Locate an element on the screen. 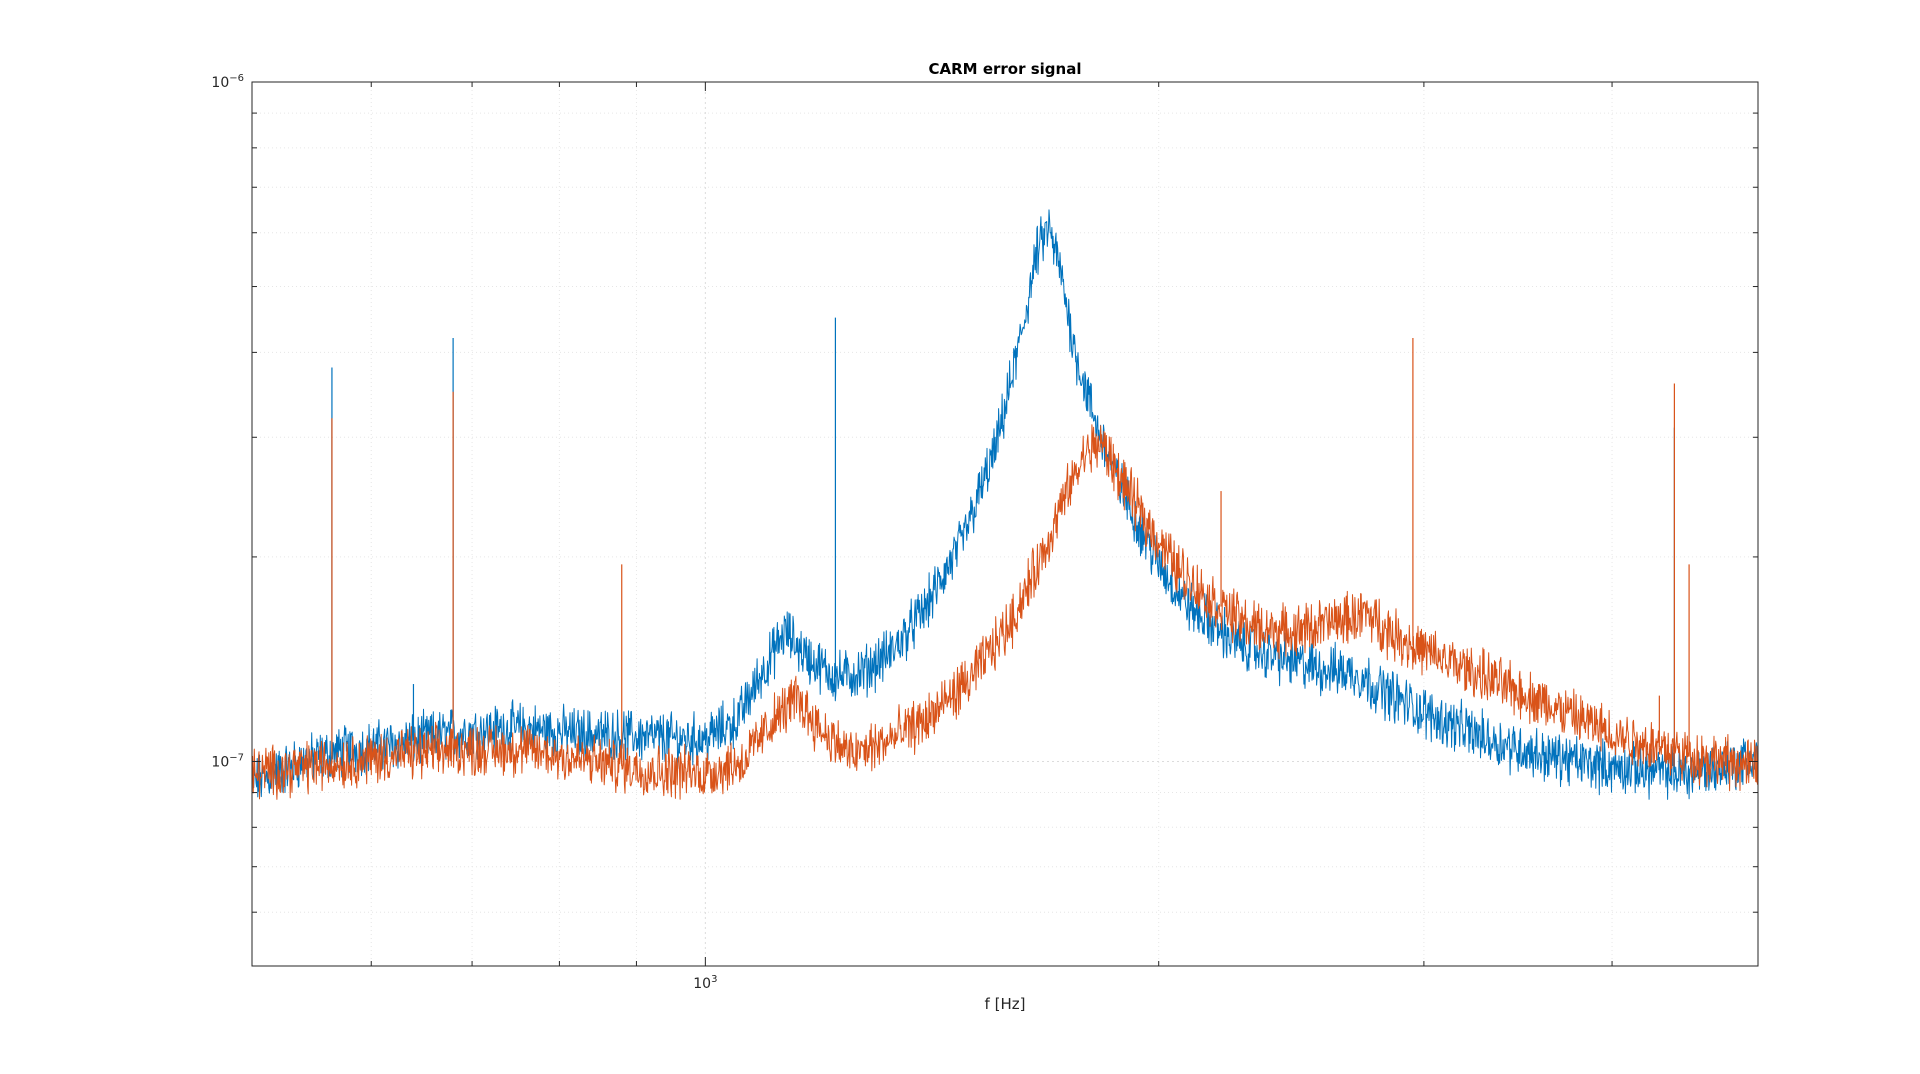 The width and height of the screenshot is (1920, 1074). x-tick-label: 103 is located at coordinates (705, 983).